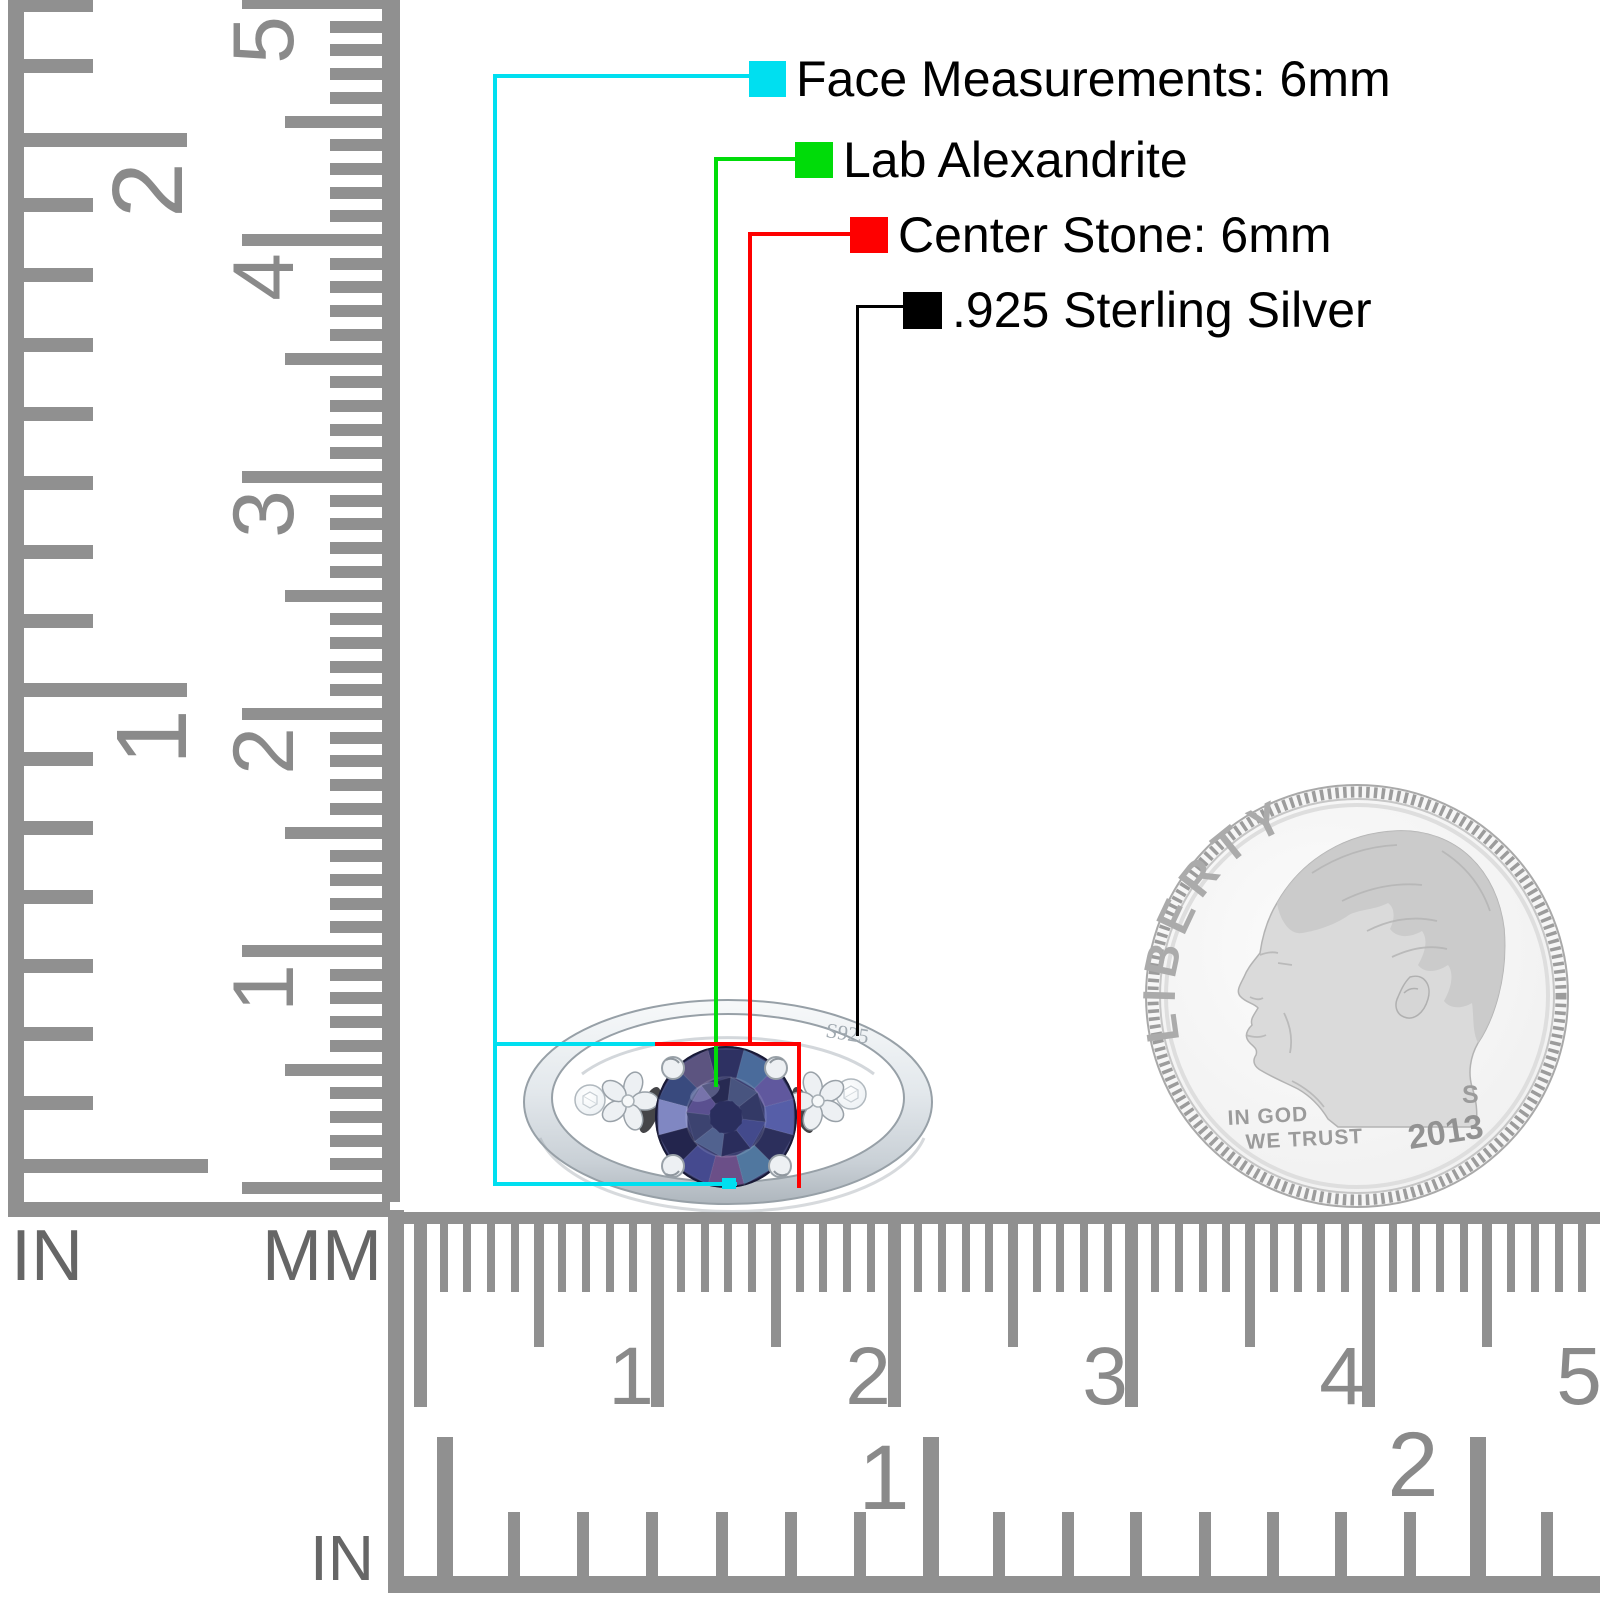 The height and width of the screenshot is (1600, 1600). Describe the element at coordinates (726, 1117) in the screenshot. I see `center-stone` at that location.